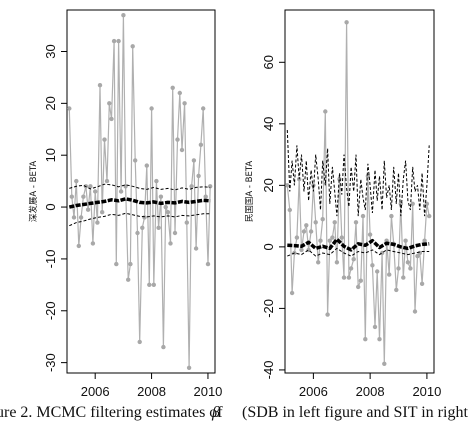  What do you see at coordinates (355, 412) in the screenshot?
I see `caption-suffix: (SDB in left figure and SIT in right` at bounding box center [355, 412].